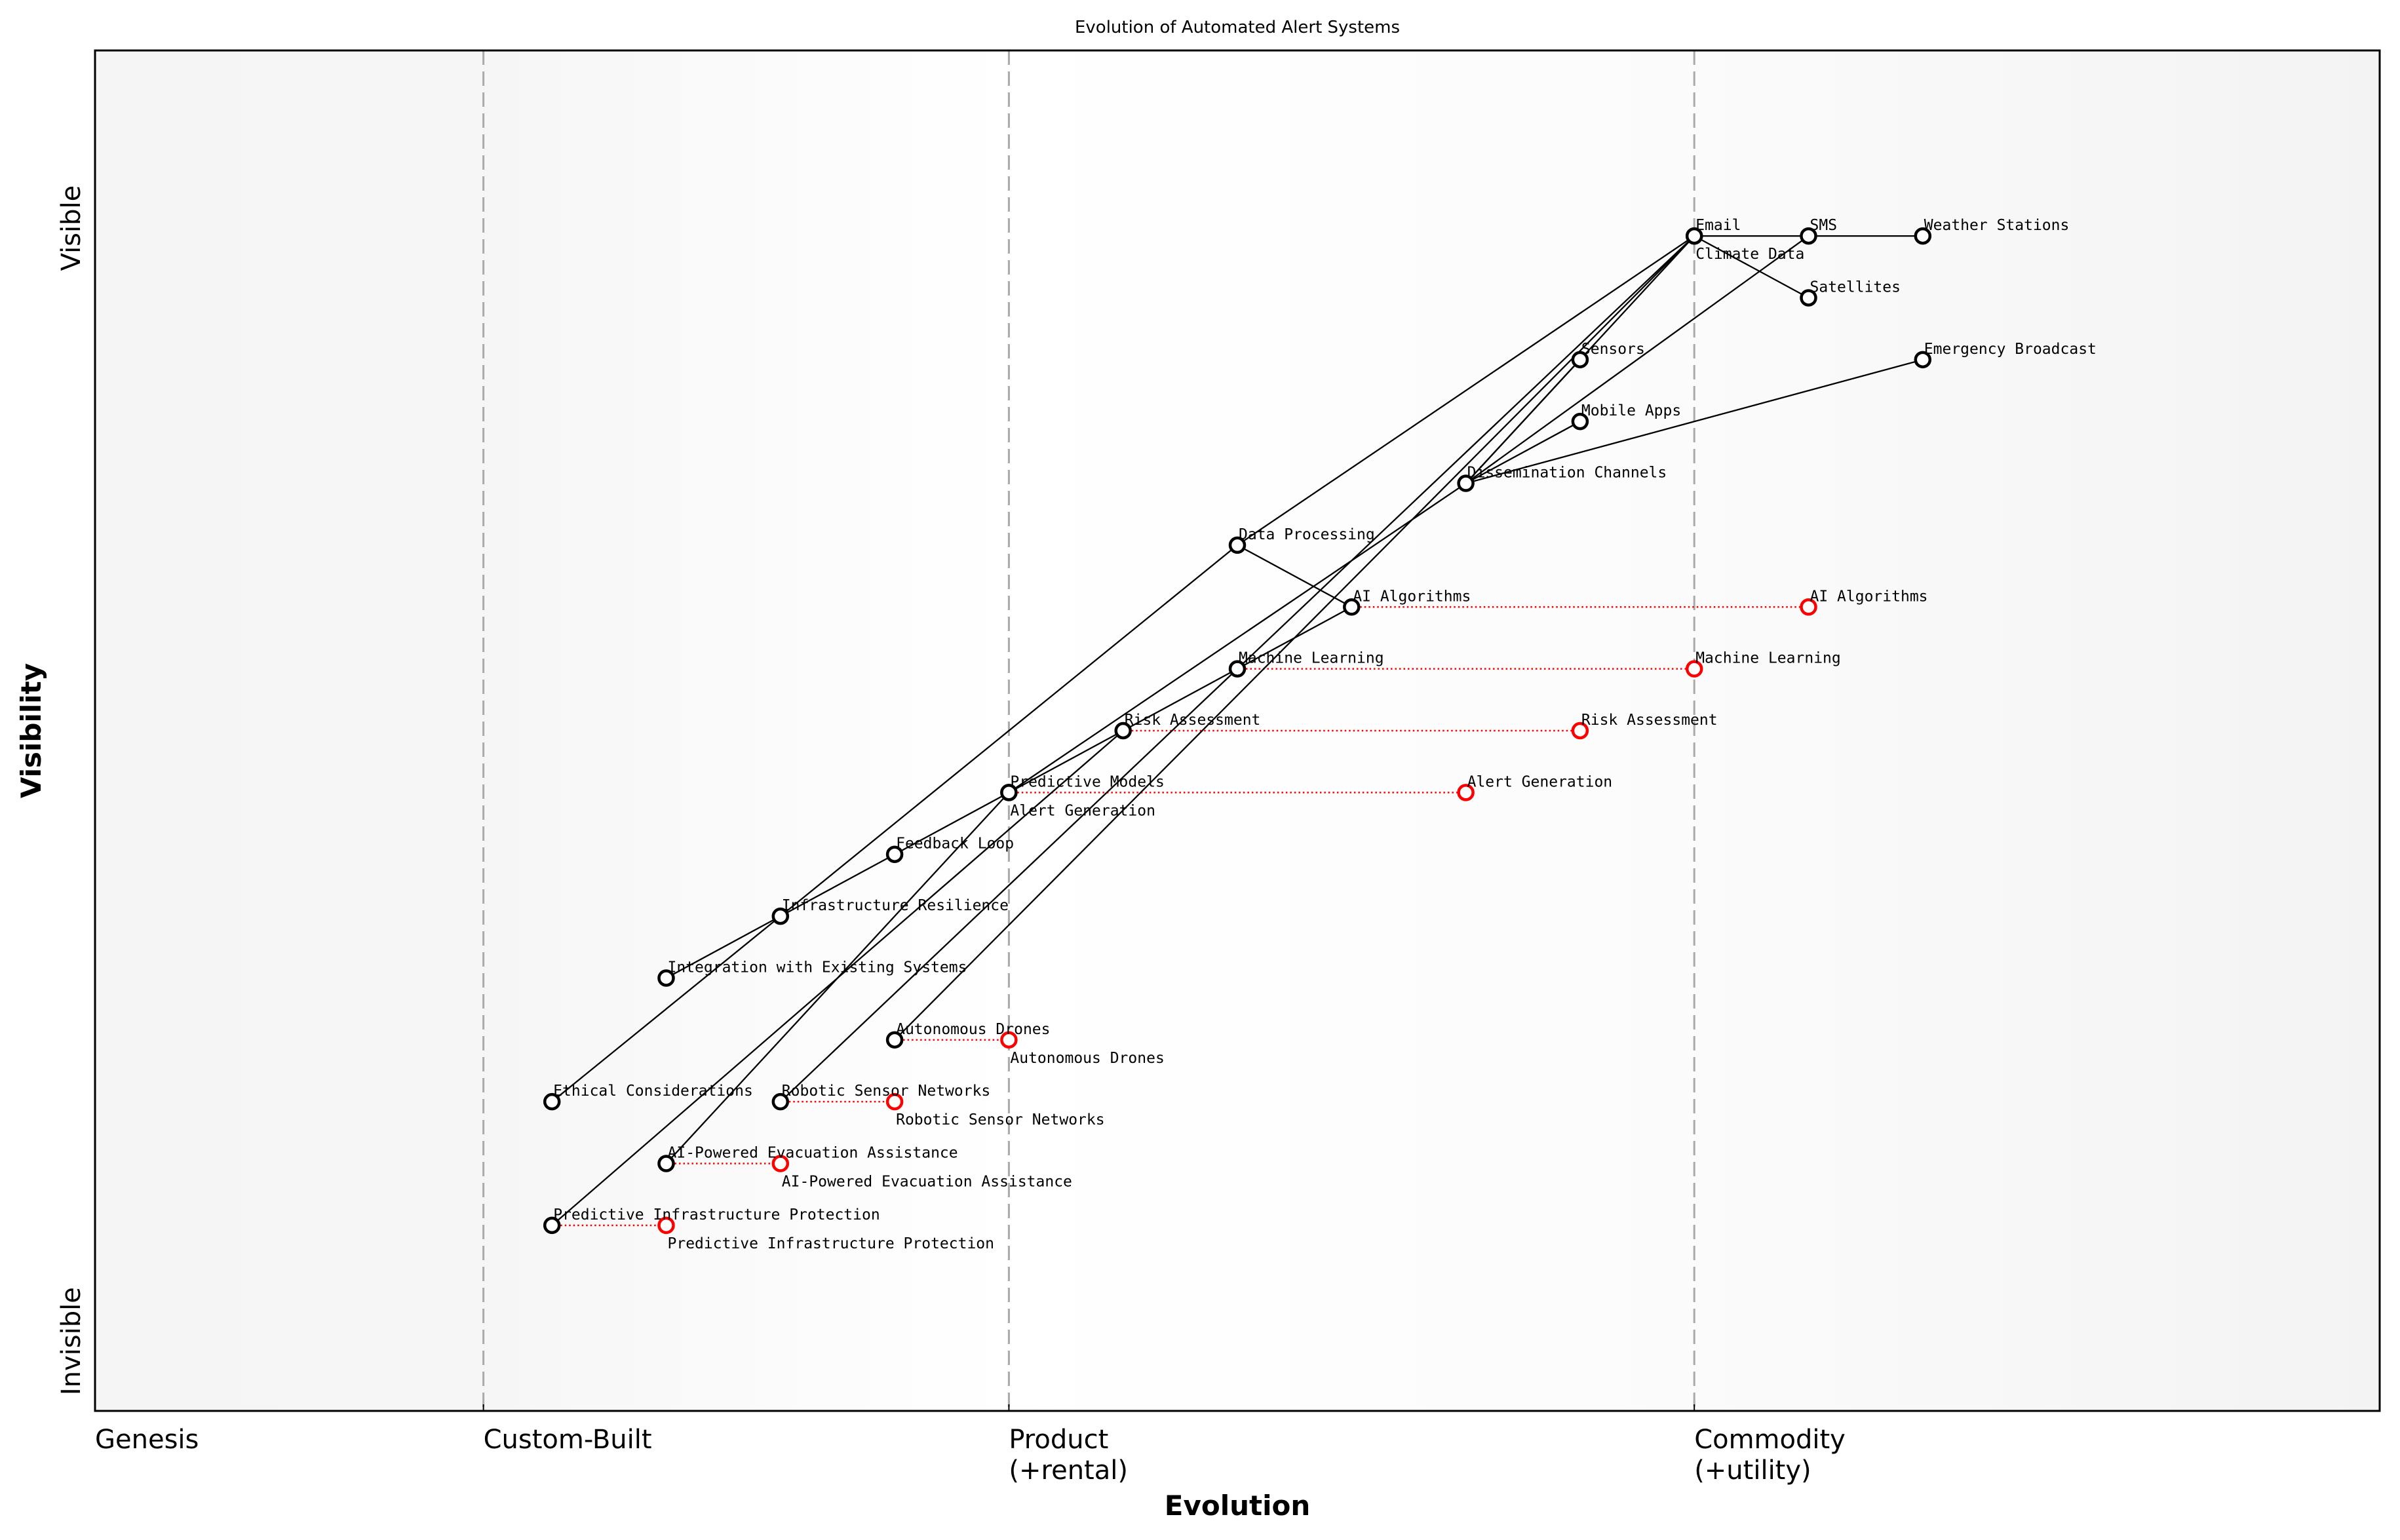 This screenshot has height=1540, width=2400. I want to click on label-email: Email, so click(1718, 225).